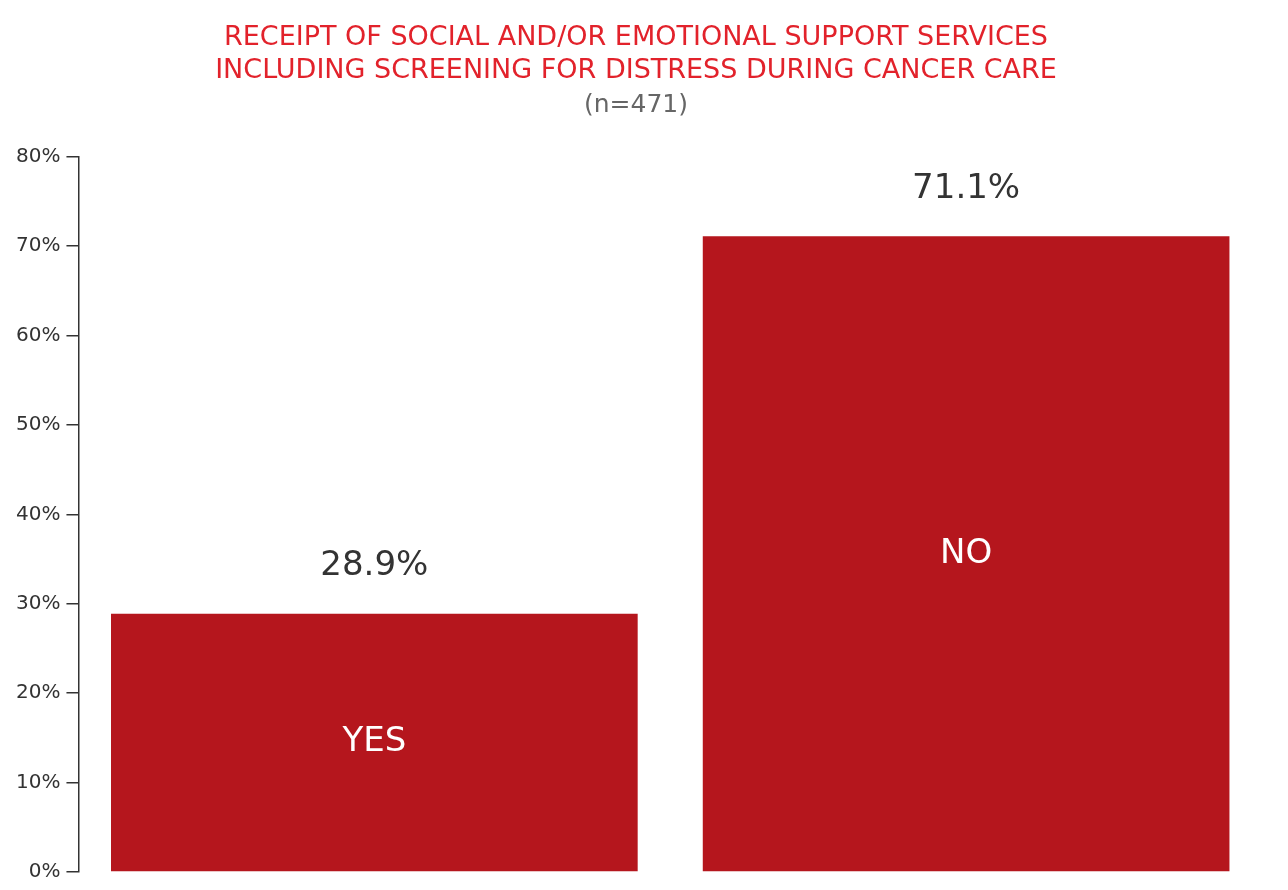 Image resolution: width=1288 pixels, height=890 pixels. I want to click on y-tick-label: 50%, so click(38, 423).